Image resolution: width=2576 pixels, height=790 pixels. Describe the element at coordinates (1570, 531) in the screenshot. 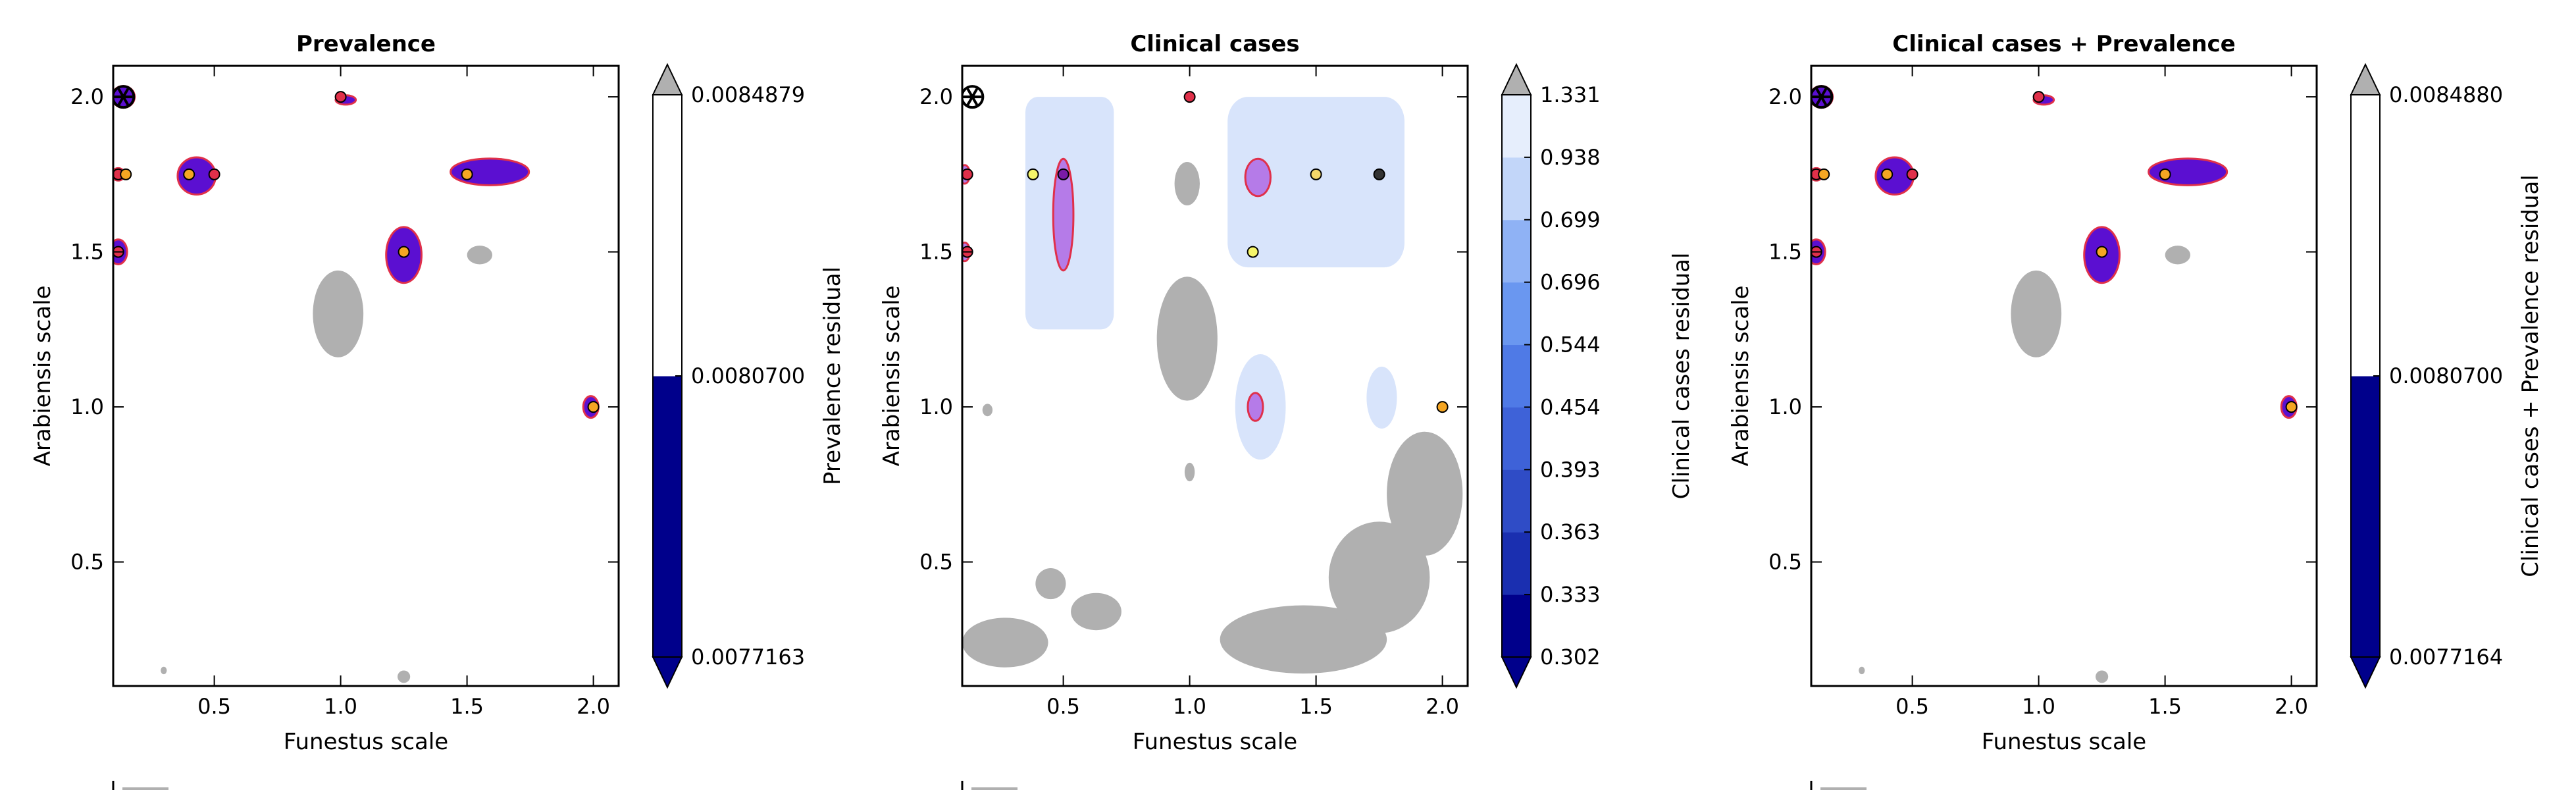

I see `colorbar-tick-label: 0.363` at that location.